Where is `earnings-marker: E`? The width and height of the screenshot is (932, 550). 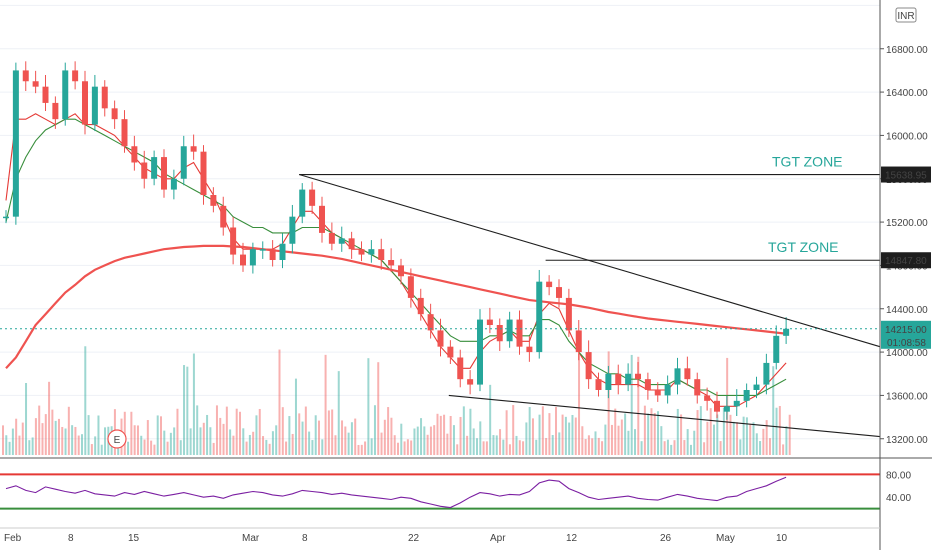
earnings-marker: E is located at coordinates (117, 439).